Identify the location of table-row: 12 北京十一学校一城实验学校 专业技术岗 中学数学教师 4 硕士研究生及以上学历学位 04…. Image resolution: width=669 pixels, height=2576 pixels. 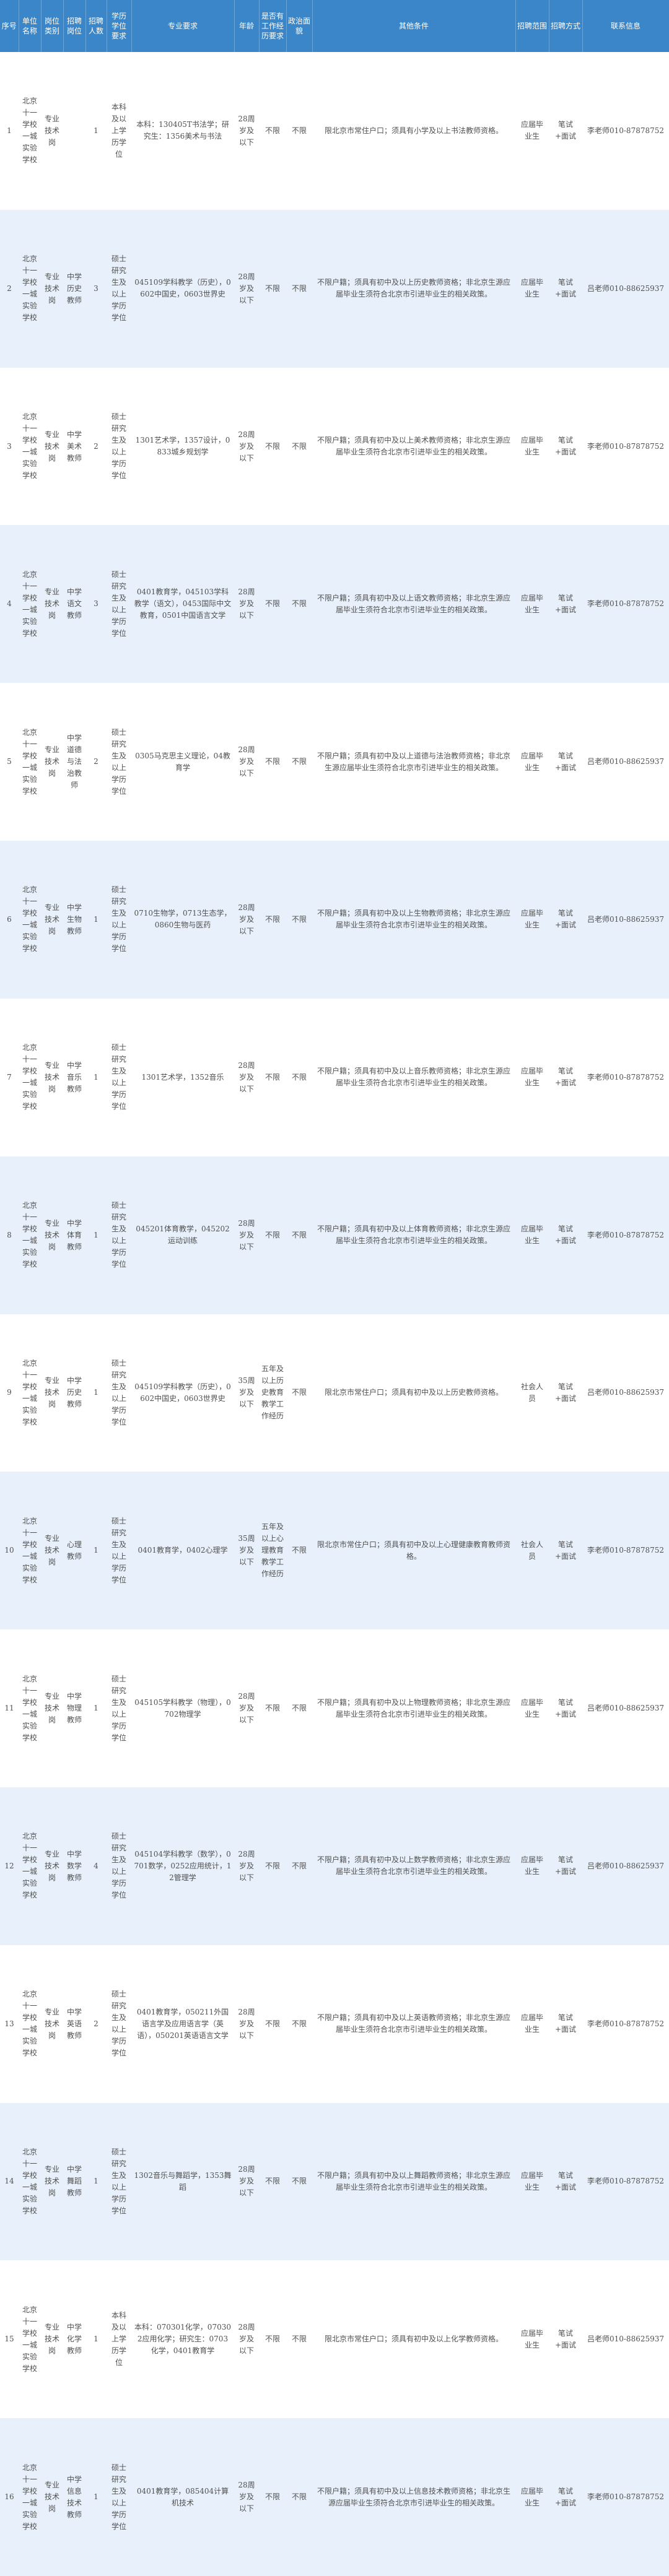
(334, 1866).